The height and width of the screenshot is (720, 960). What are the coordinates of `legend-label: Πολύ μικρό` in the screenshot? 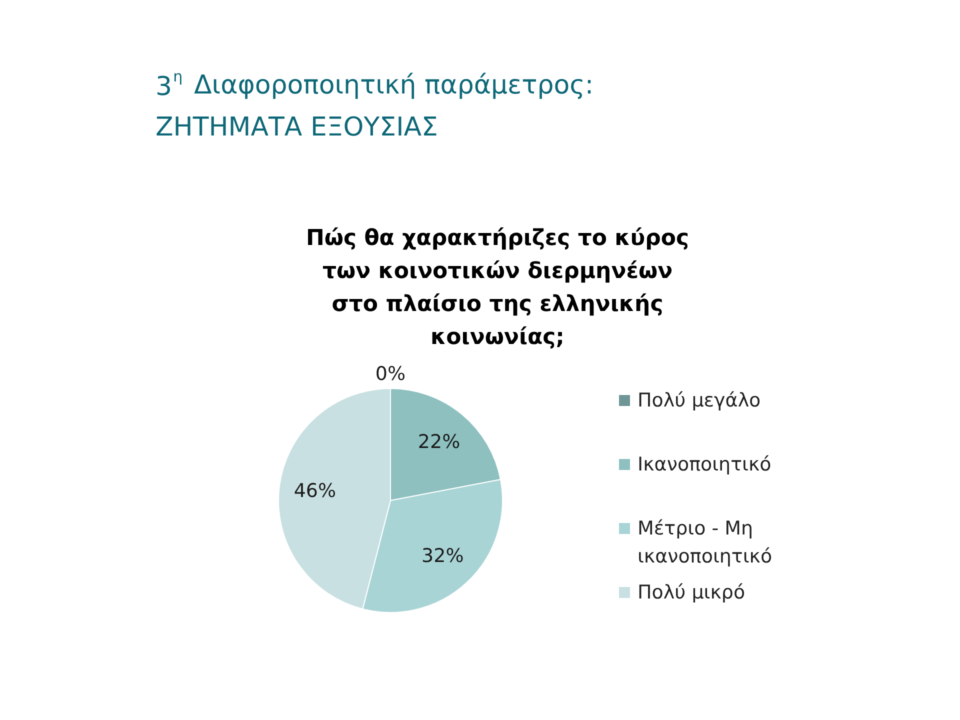 It's located at (692, 593).